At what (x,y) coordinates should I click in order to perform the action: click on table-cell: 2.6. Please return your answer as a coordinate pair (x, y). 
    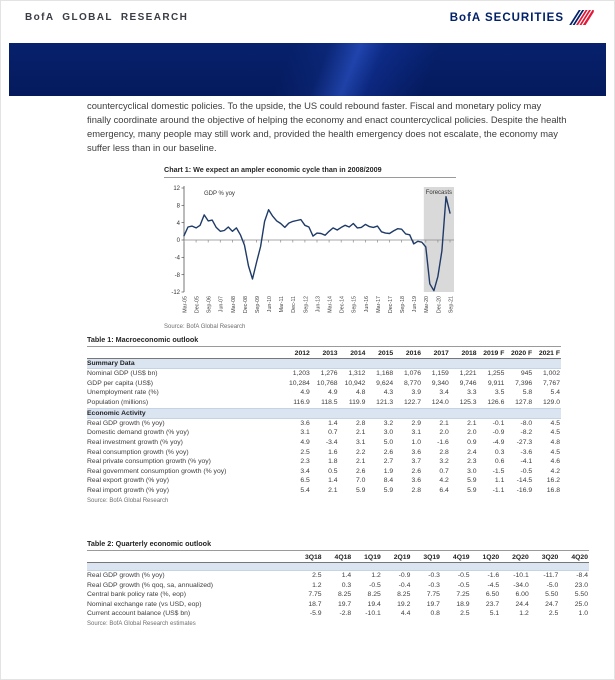
    Looking at the image, I should click on (416, 471).